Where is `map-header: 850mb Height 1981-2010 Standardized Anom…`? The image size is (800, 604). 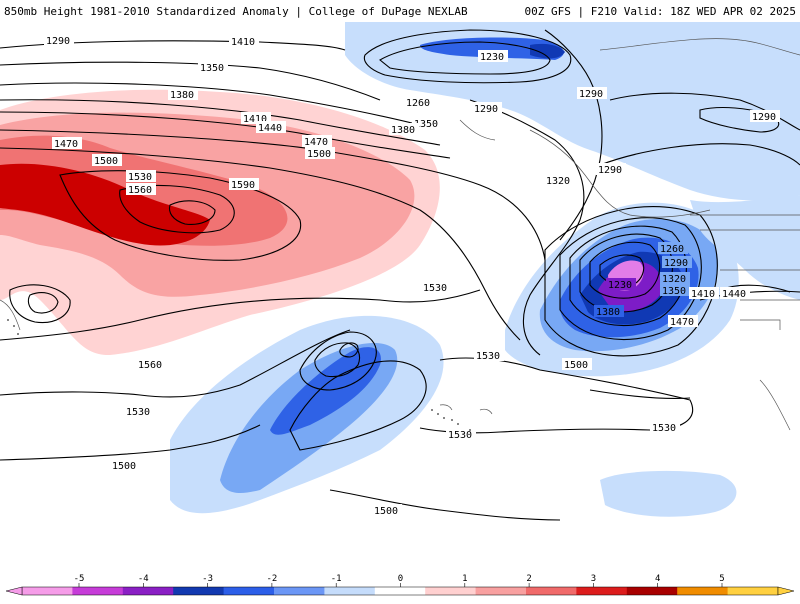
map-header: 850mb Height 1981-2010 Standardized Anom… is located at coordinates (400, 11).